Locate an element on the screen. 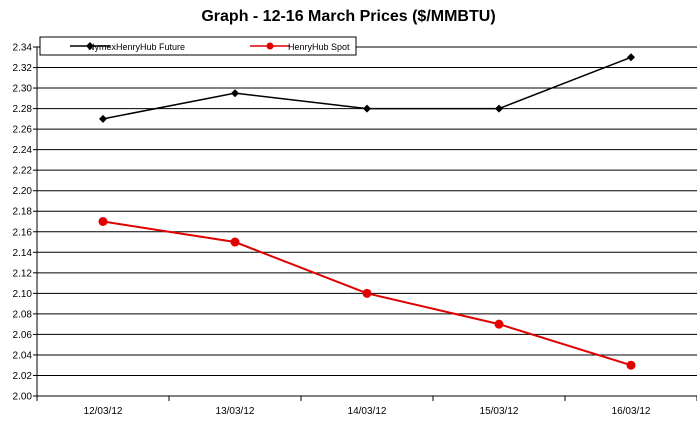 The height and width of the screenshot is (429, 697). y-tick-label: 2.10 is located at coordinates (23, 294).